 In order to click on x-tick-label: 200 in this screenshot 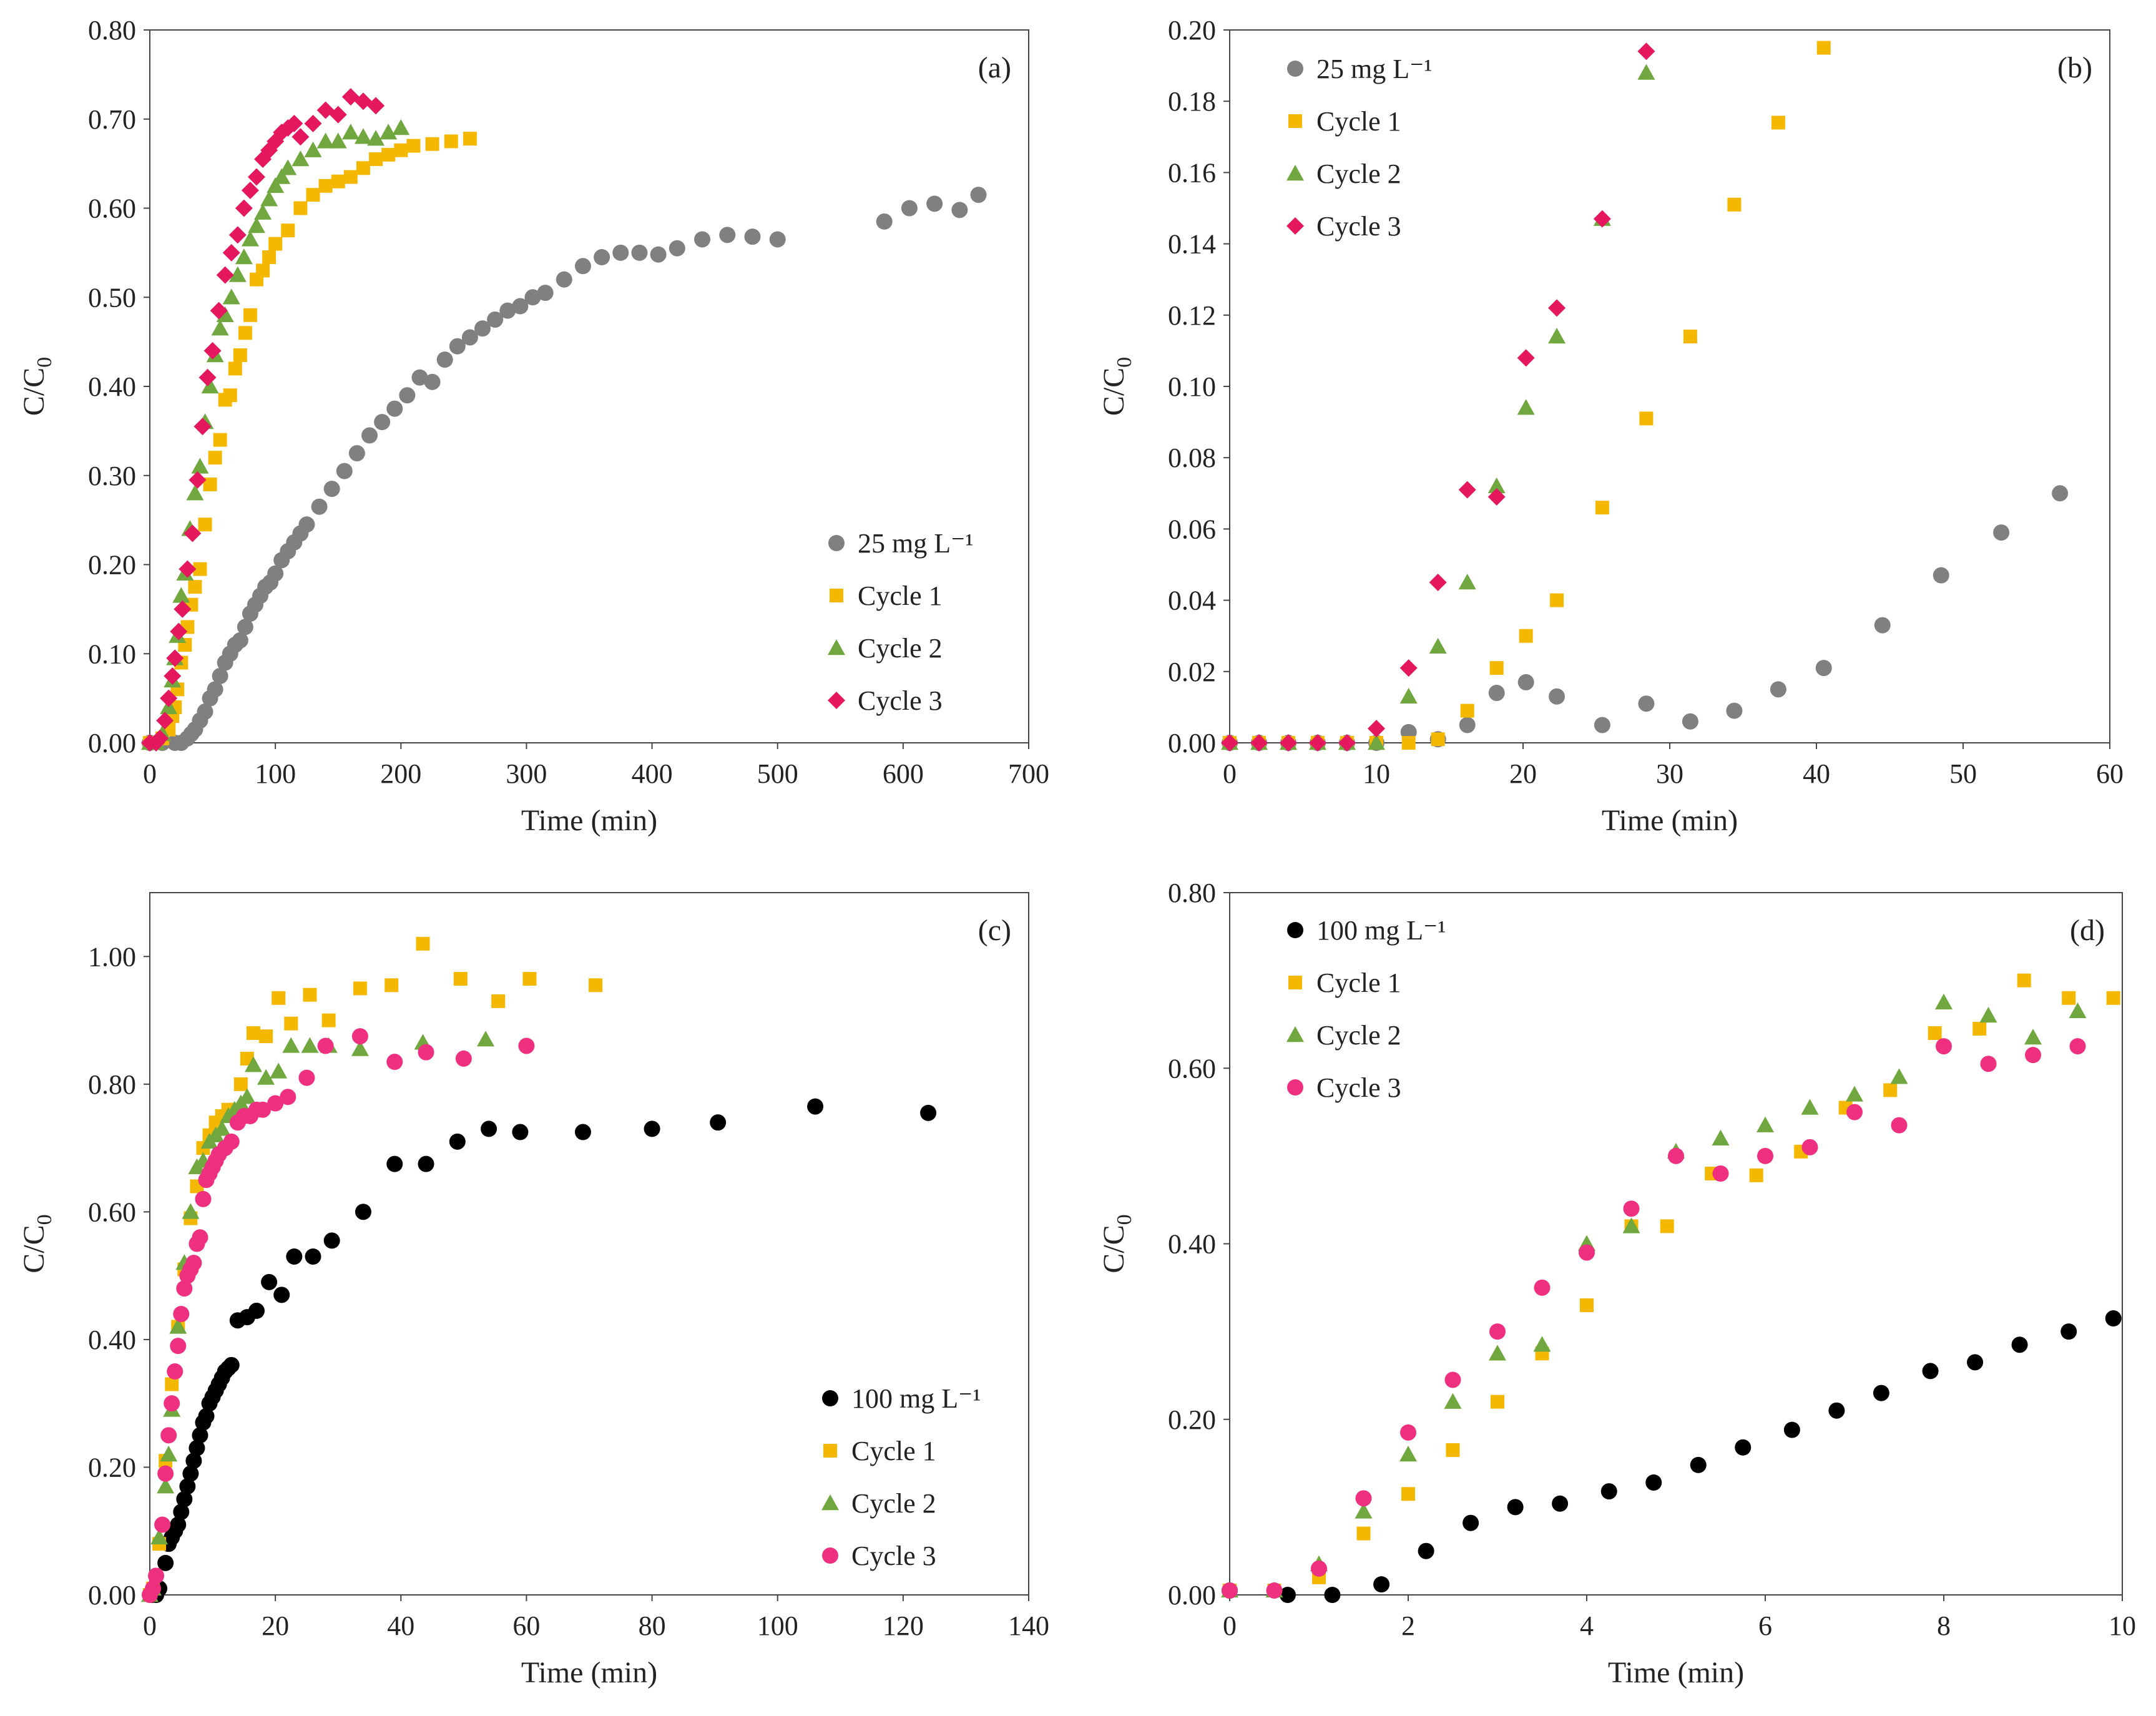, I will do `click(400, 773)`.